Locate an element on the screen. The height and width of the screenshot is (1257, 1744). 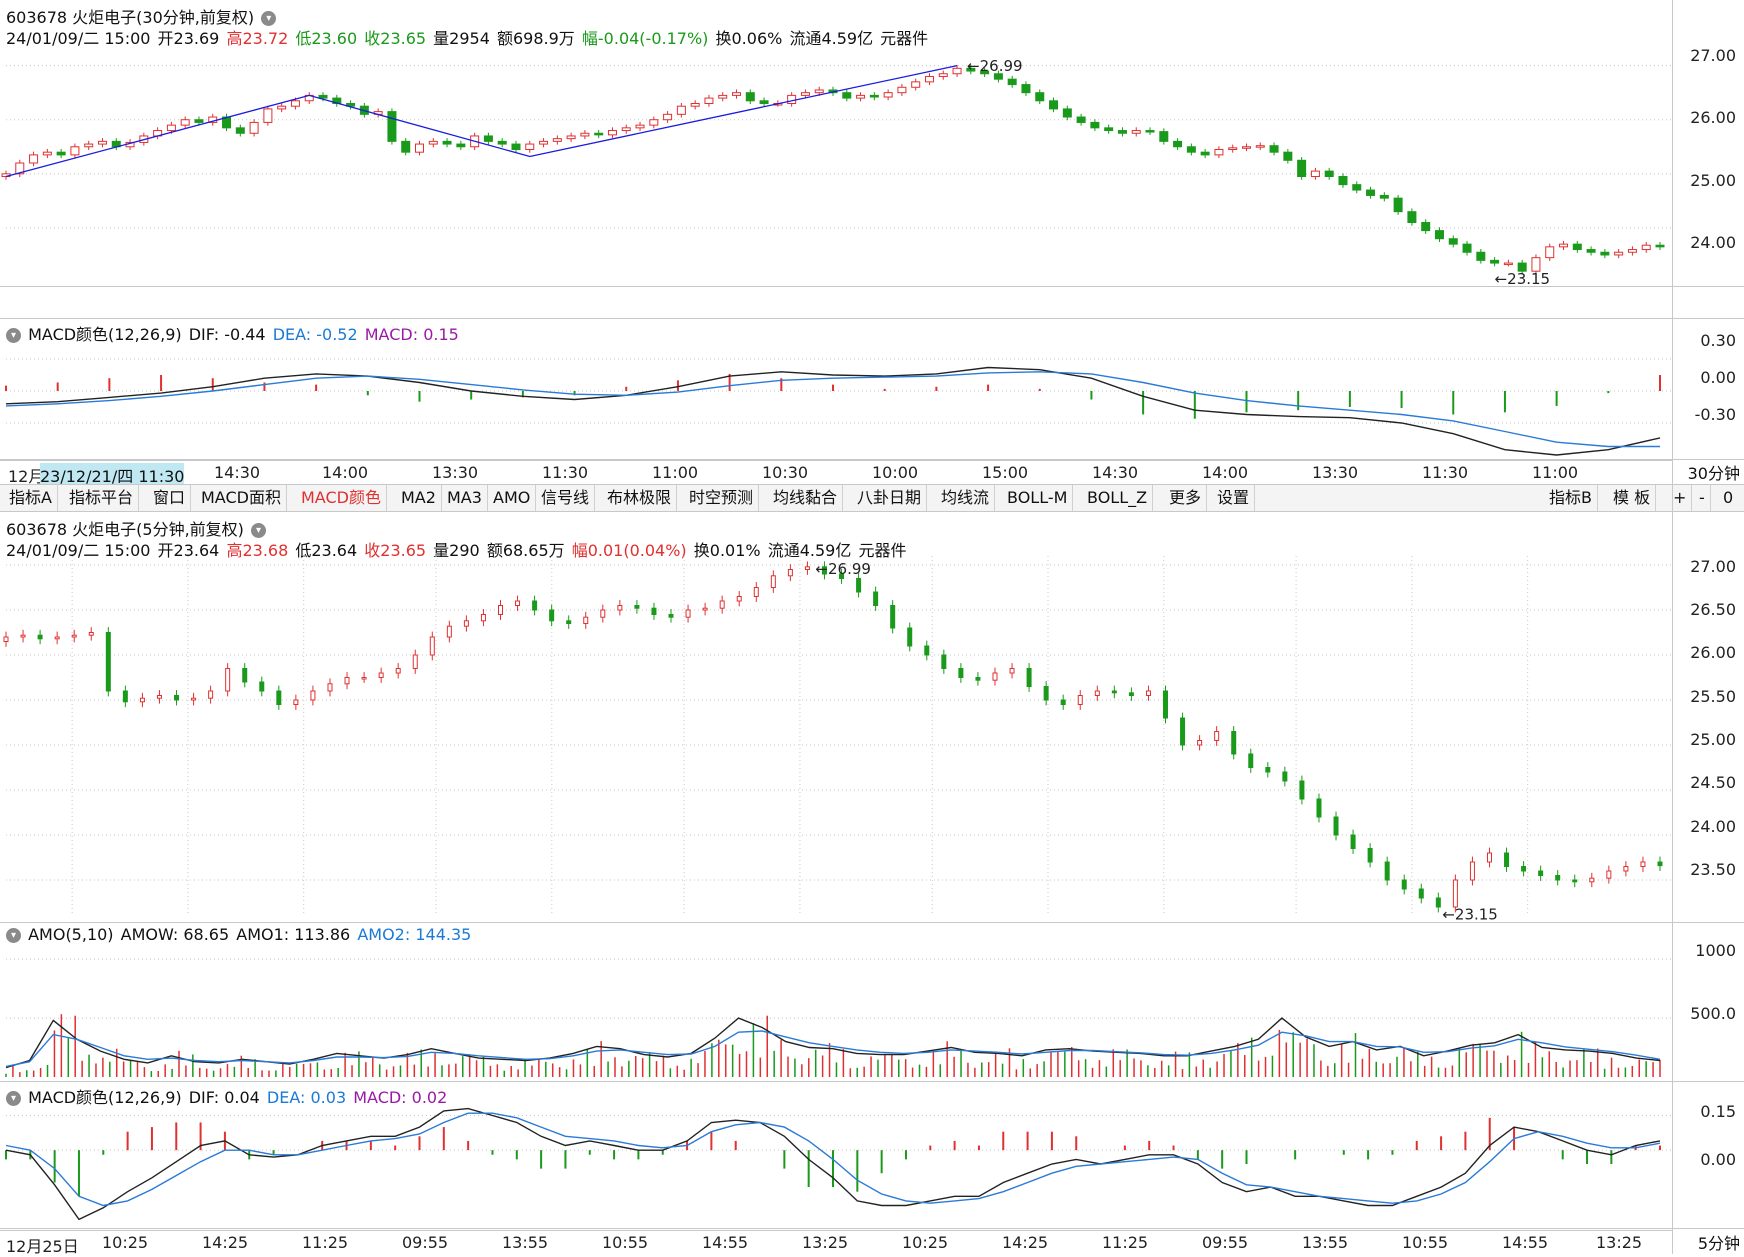
toolbar-item: MA3 is located at coordinates (465, 498).